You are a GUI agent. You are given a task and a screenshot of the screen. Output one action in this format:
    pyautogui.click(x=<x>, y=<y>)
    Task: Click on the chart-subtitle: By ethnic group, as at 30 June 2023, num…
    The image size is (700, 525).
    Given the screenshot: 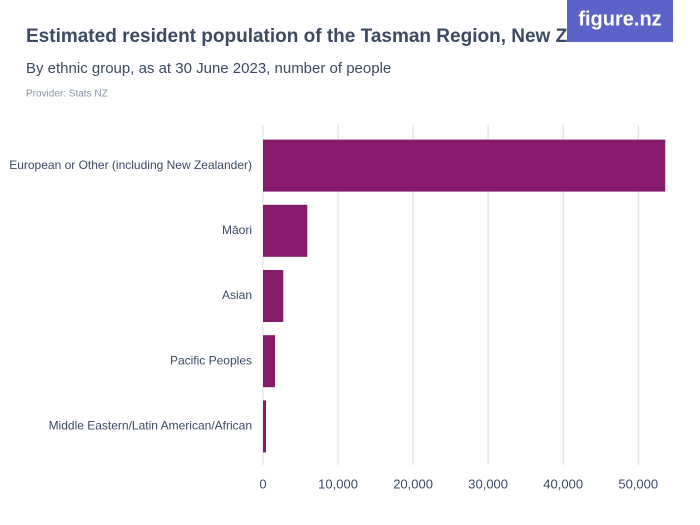 What is the action you would take?
    pyautogui.click(x=208, y=68)
    